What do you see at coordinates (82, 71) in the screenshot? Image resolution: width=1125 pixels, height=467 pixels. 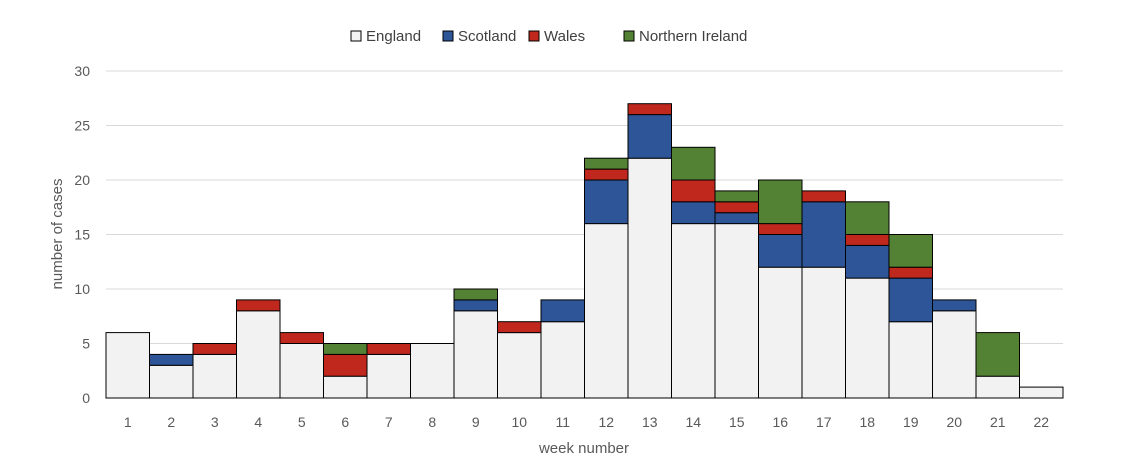 I see `y-tick-label: 30` at bounding box center [82, 71].